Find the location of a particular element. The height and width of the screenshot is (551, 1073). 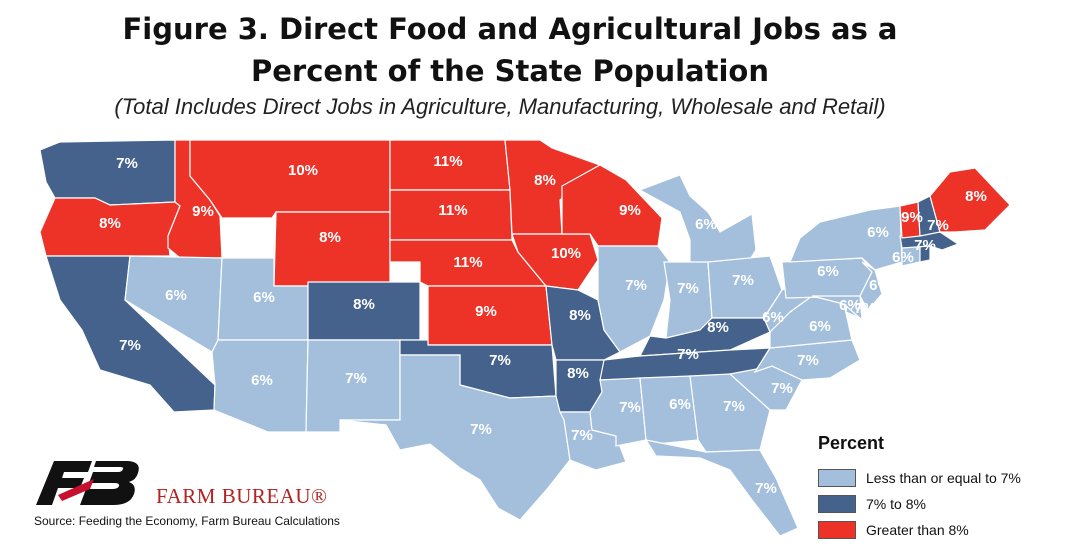

legend-item-mid: 7% to 8% is located at coordinates (872, 504).